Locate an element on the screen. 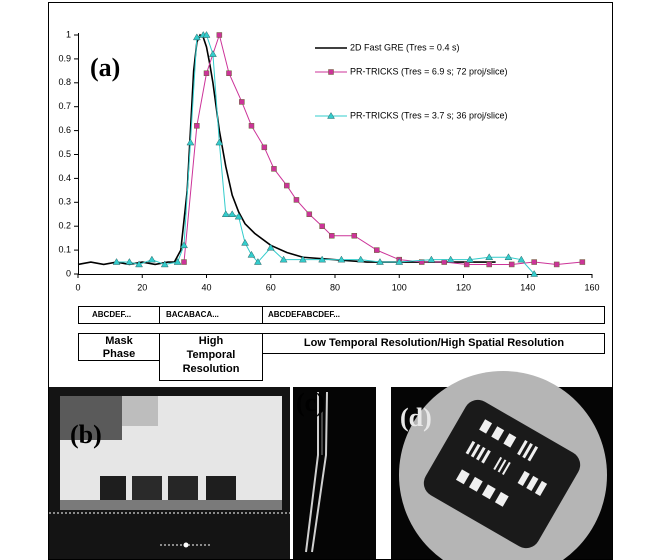 Image resolution: width=660 pixels, height=560 pixels. sequence-bar is located at coordinates (341, 315).